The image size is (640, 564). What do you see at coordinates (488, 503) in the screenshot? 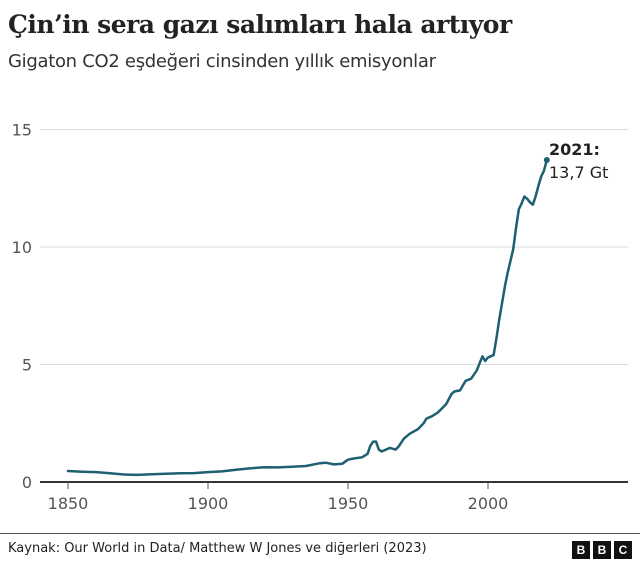
I see `x-tick-label: 2000` at bounding box center [488, 503].